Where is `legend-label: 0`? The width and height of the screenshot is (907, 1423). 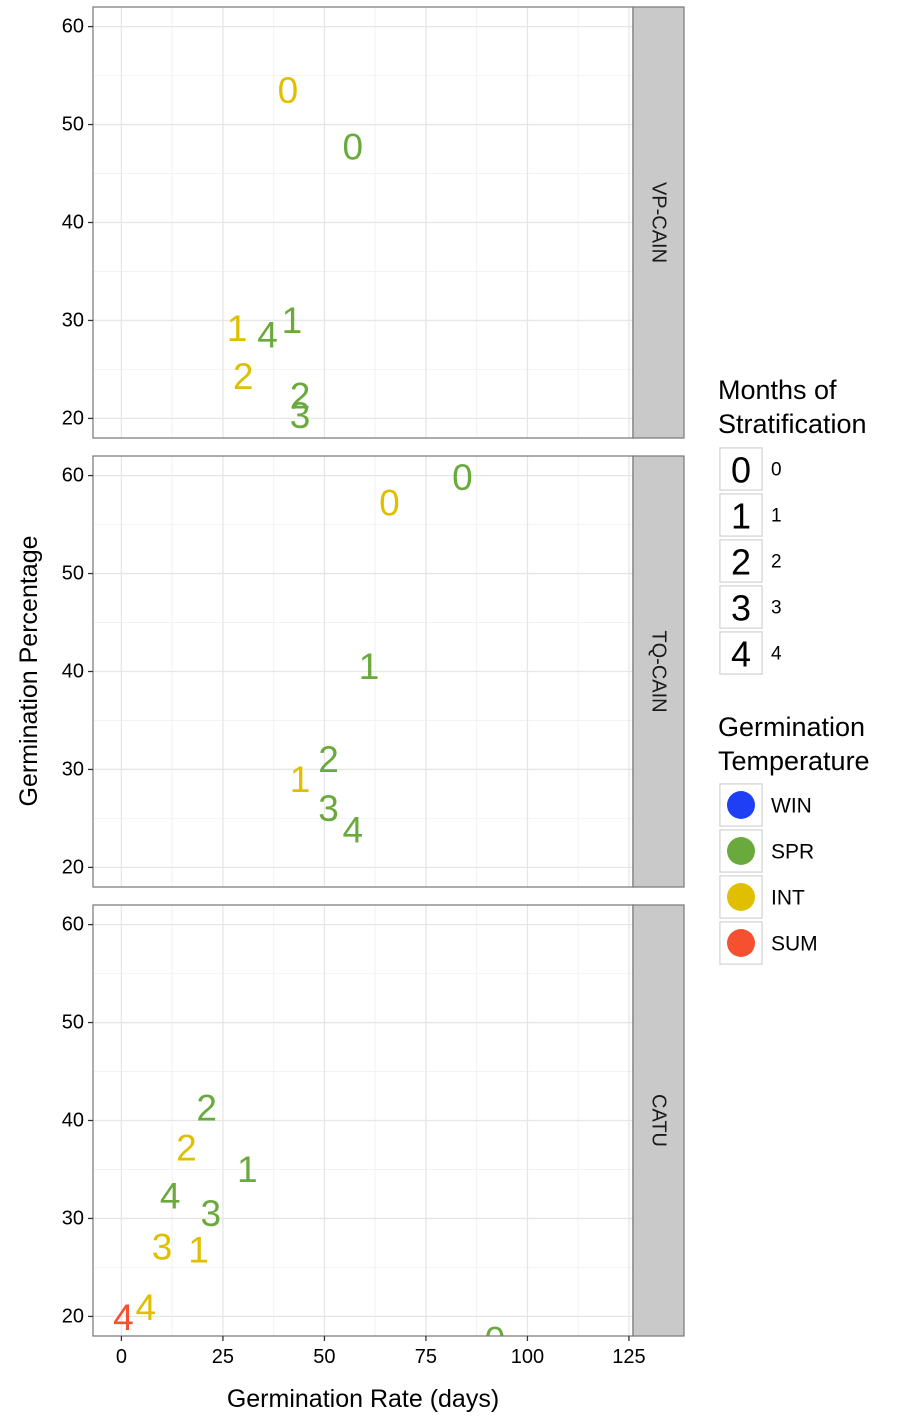 legend-label: 0 is located at coordinates (776, 470).